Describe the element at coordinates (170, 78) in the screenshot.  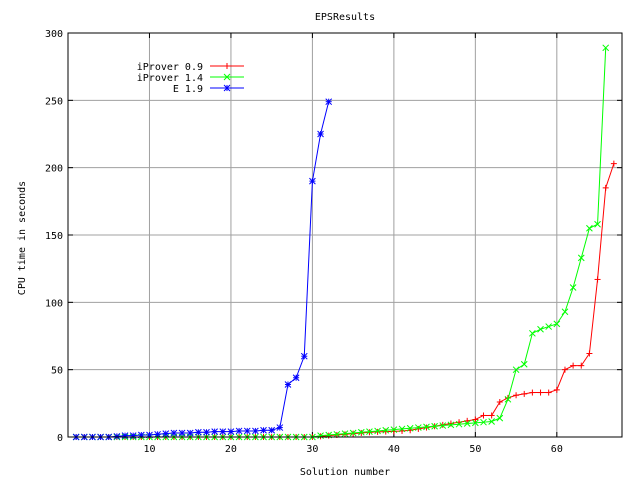
I see `legend-label: iProver 1.4` at that location.